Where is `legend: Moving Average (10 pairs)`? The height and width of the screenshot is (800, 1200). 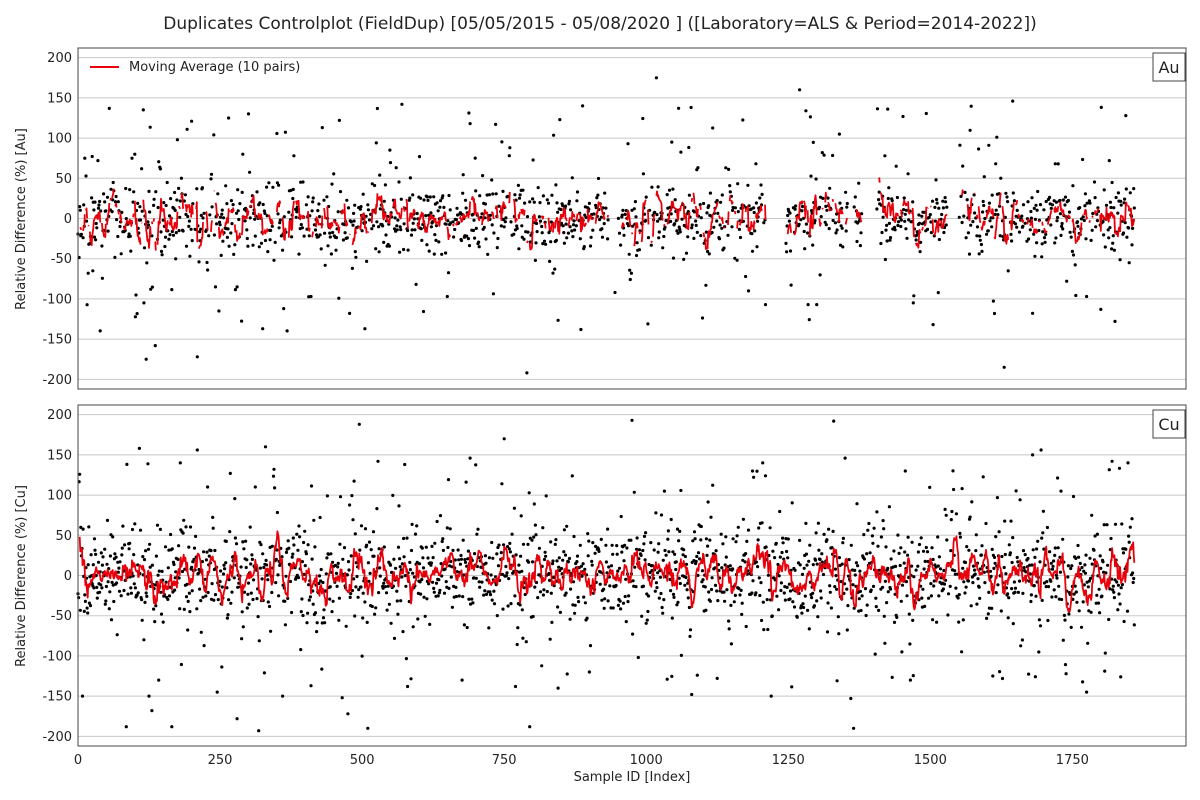
legend: Moving Average (10 pairs) is located at coordinates (195, 67).